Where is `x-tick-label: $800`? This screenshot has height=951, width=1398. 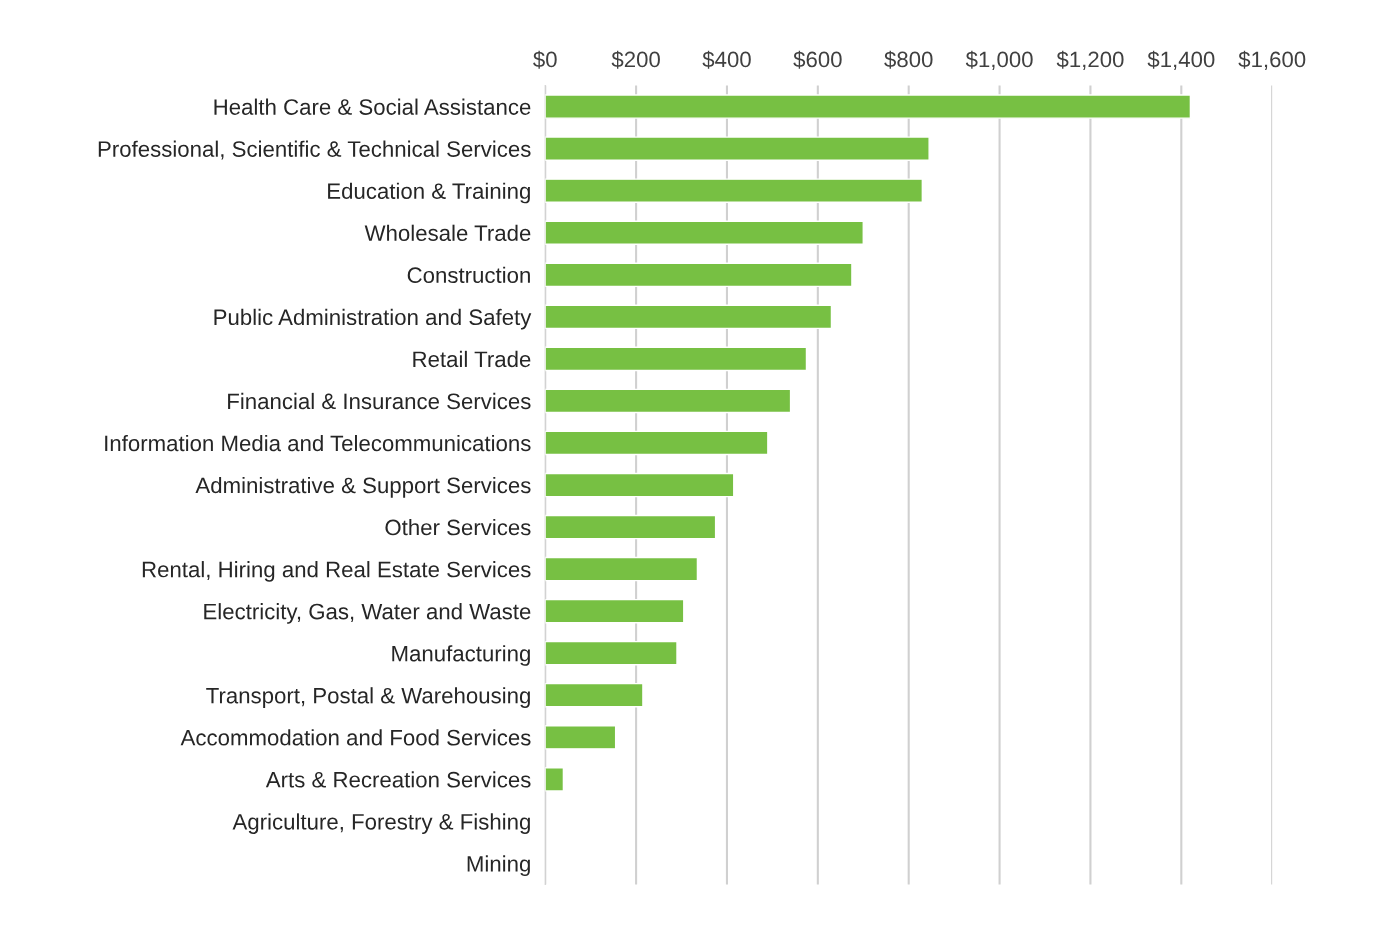
x-tick-label: $800 is located at coordinates (908, 59).